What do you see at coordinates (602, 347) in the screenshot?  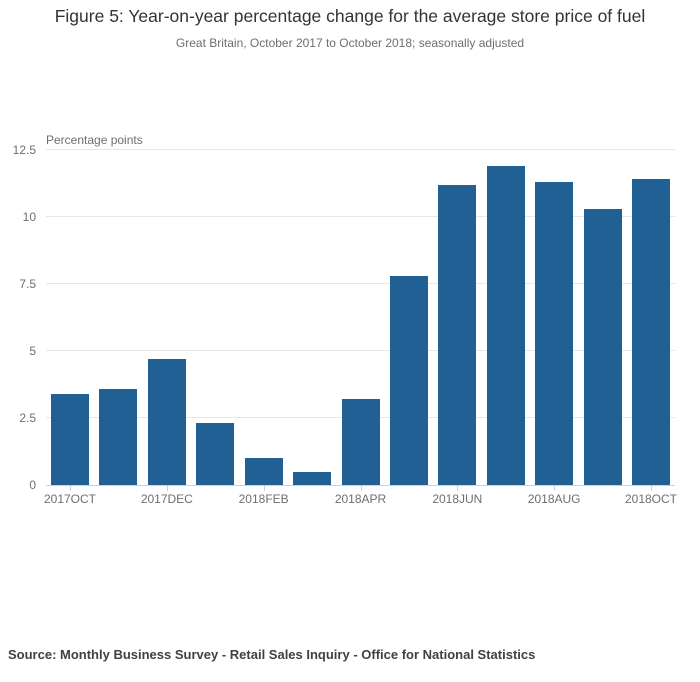 I see `bar-2018SEP` at bounding box center [602, 347].